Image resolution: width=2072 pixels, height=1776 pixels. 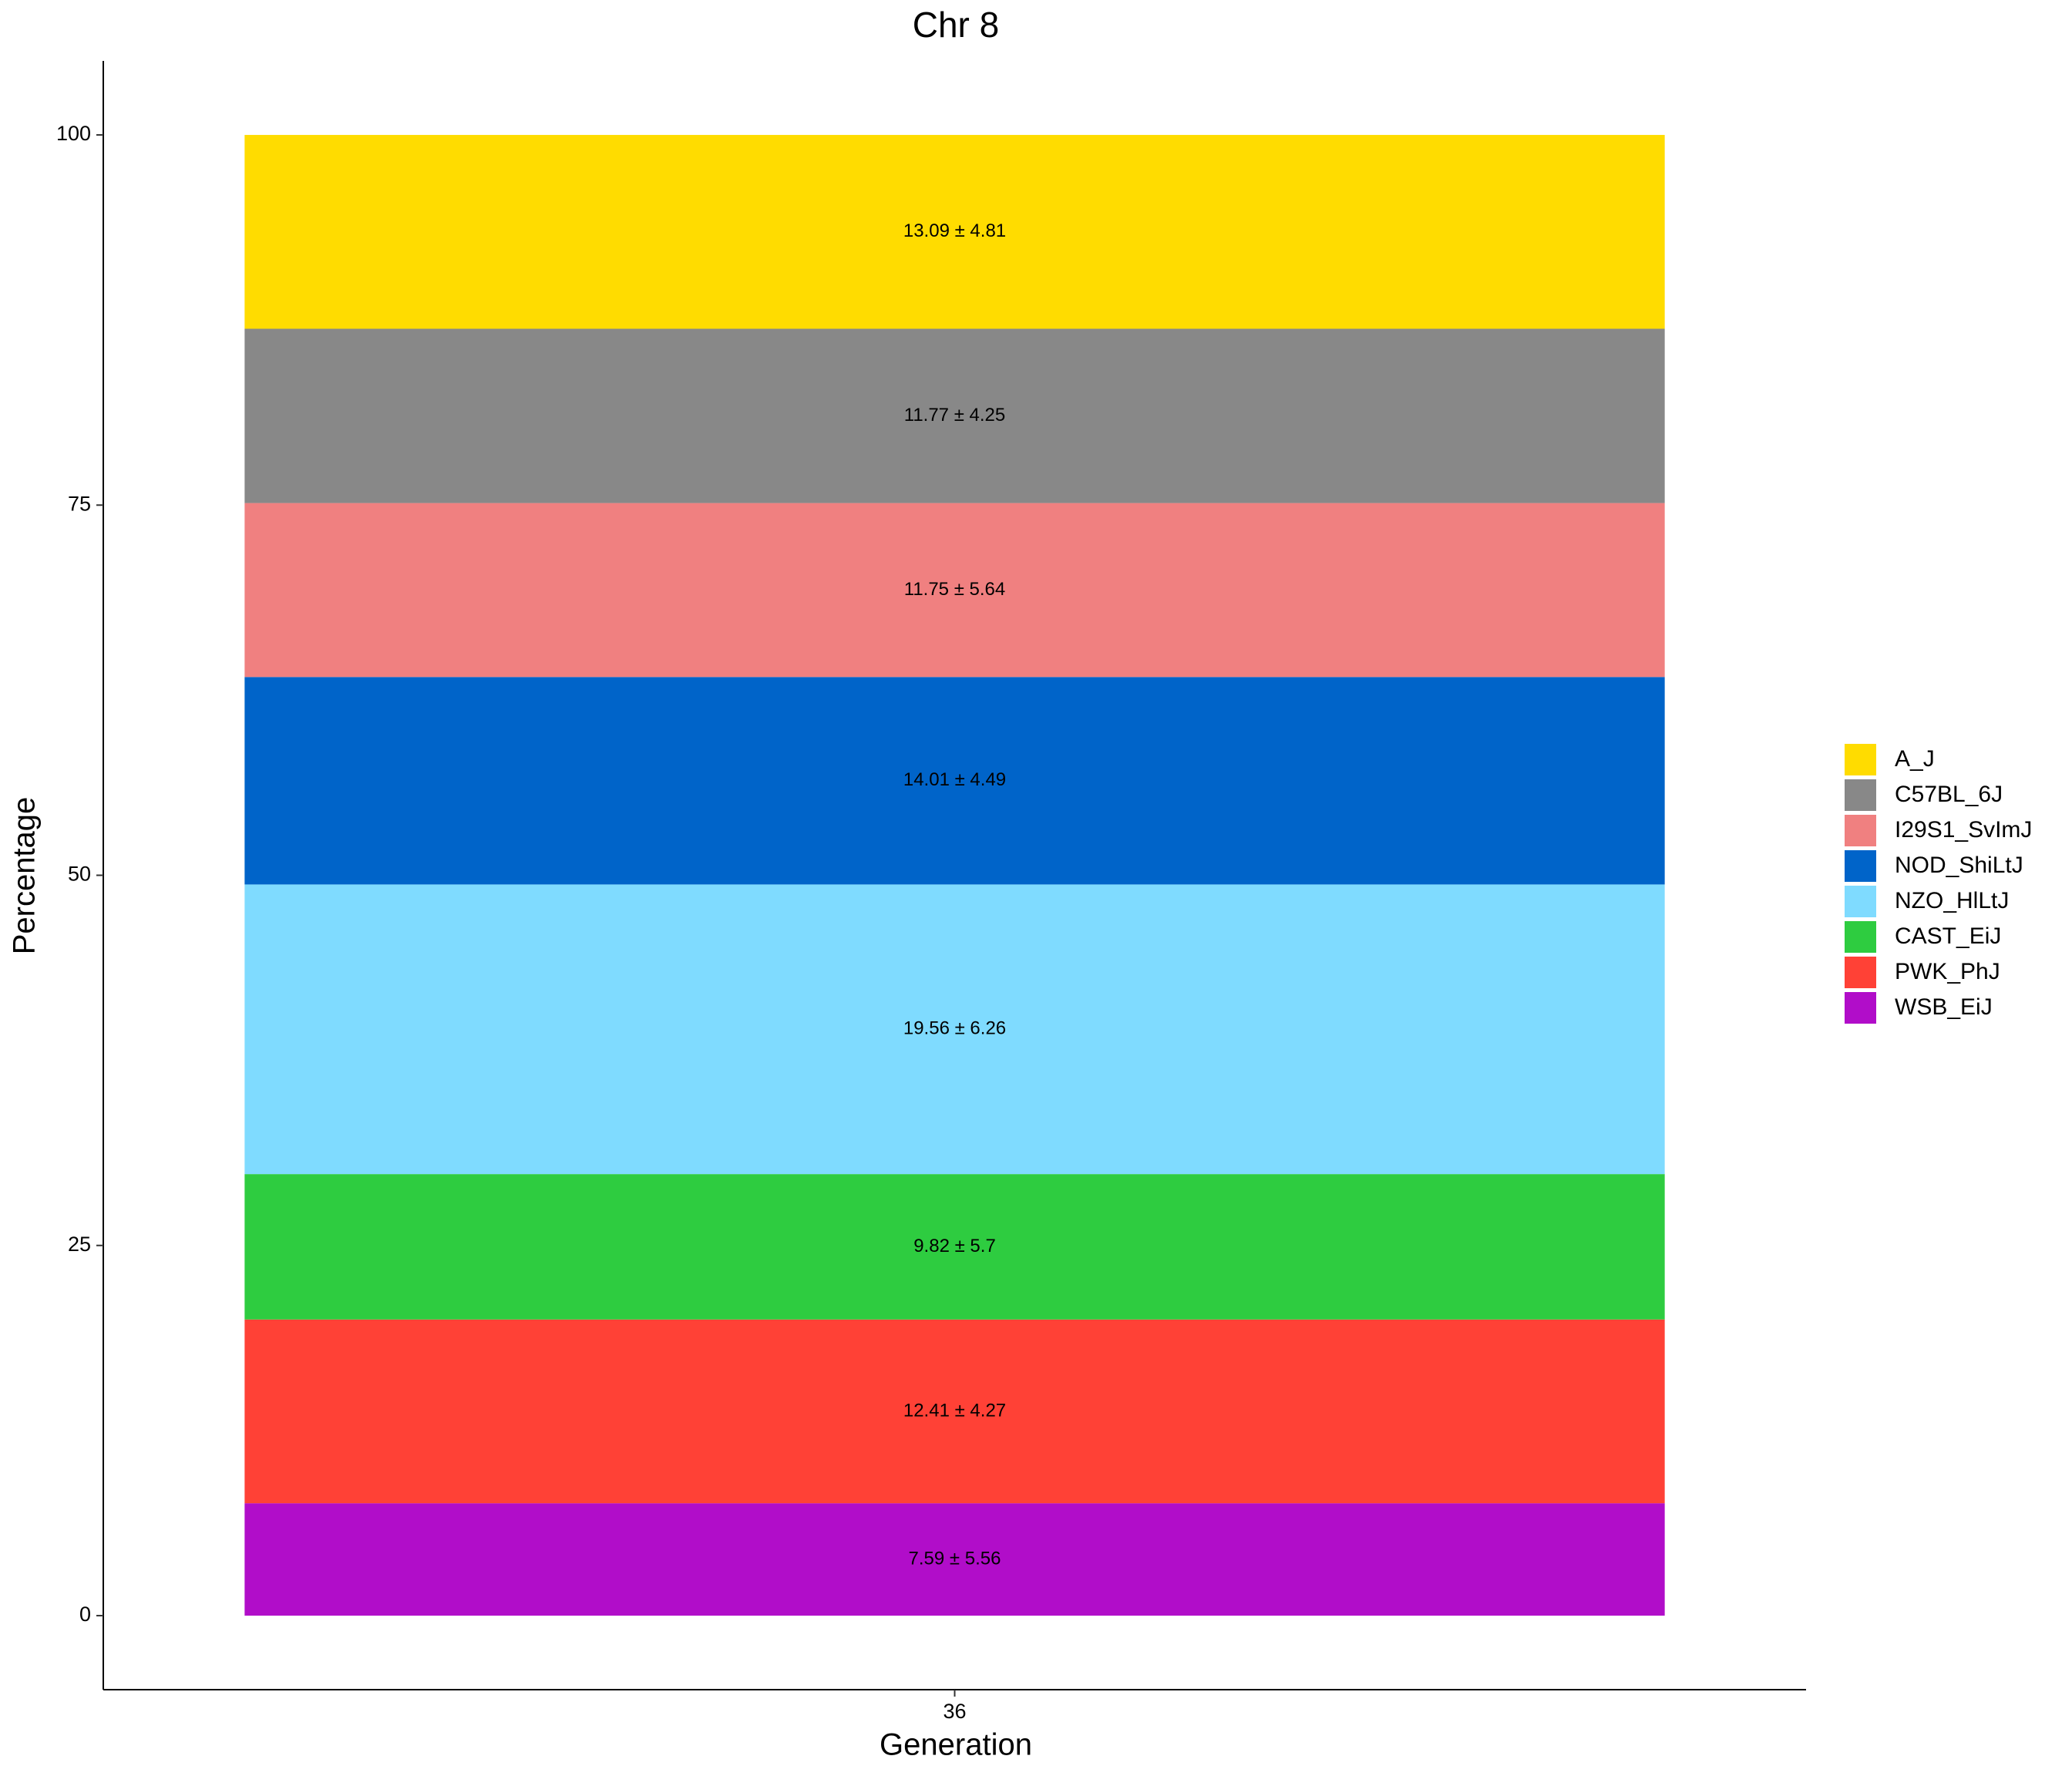 I want to click on legend-label: C57BL_6J, so click(x=1949, y=794).